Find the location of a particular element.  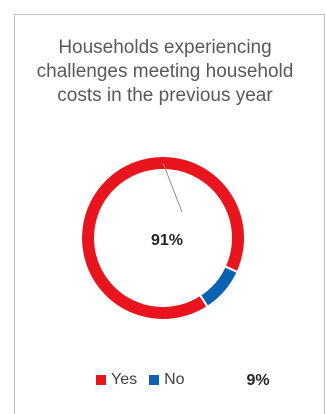

data-label-no: 9% is located at coordinates (257, 380).